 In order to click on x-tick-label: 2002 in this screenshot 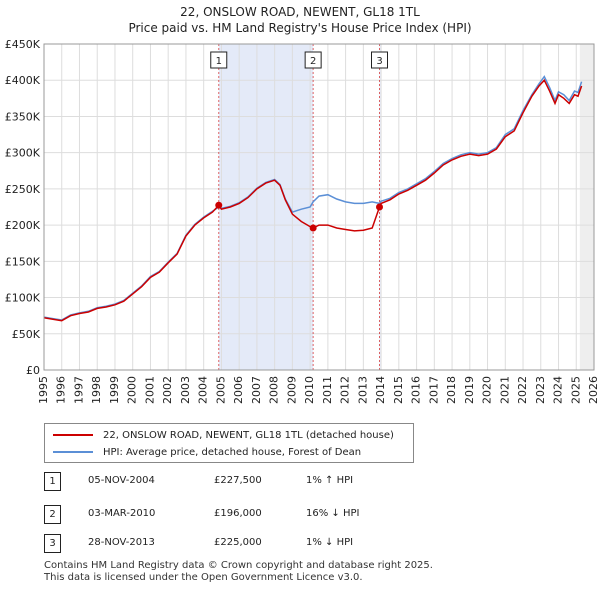, I will do `click(167, 390)`.